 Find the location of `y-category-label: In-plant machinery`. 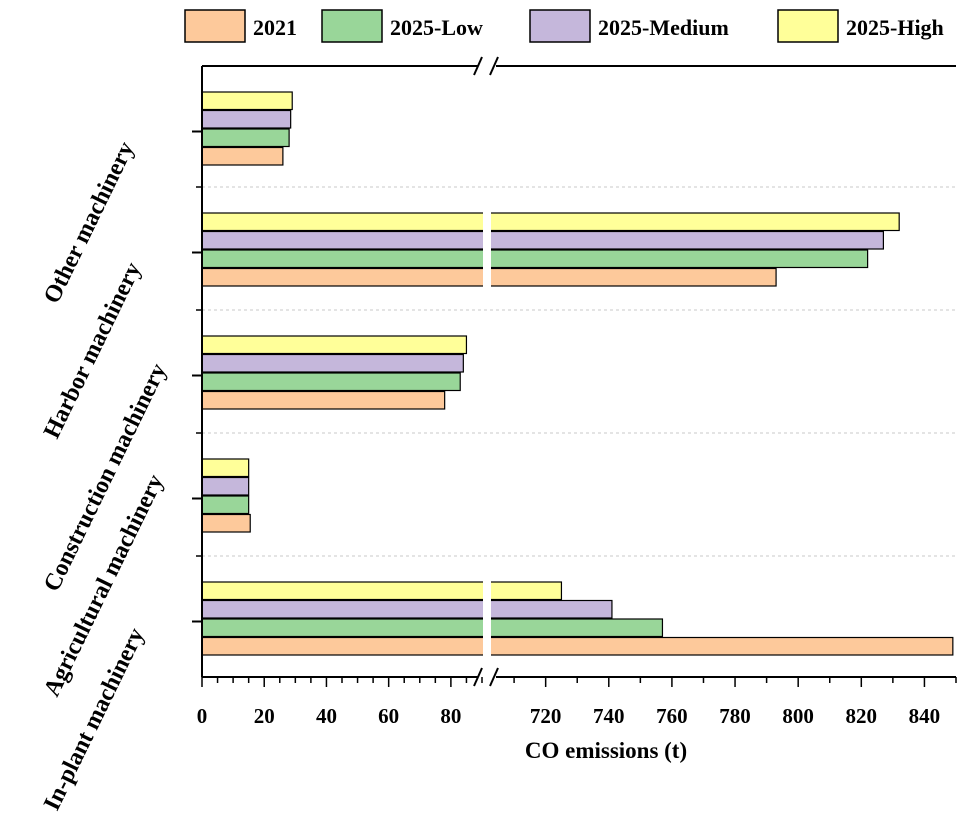

y-category-label: In-plant machinery is located at coordinates (94, 719).